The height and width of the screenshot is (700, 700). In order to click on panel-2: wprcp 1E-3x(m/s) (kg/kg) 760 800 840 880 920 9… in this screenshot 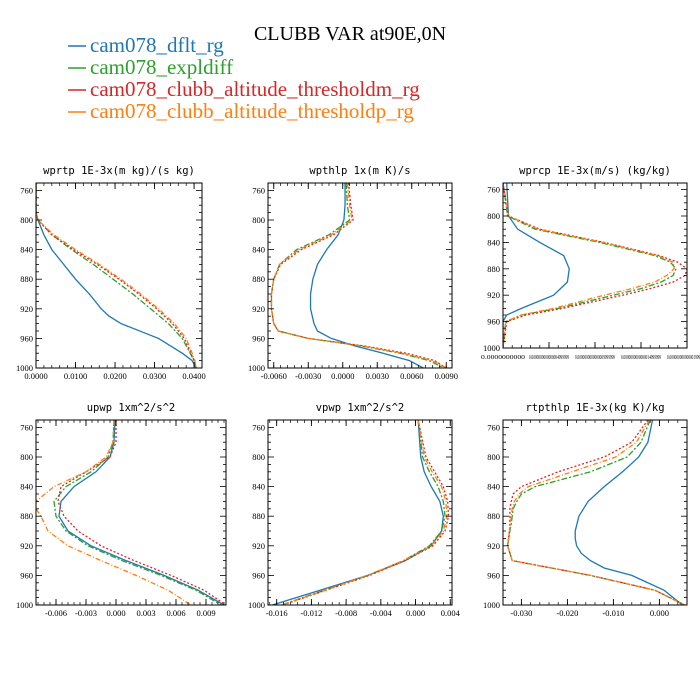, I will do `click(590, 263)`.